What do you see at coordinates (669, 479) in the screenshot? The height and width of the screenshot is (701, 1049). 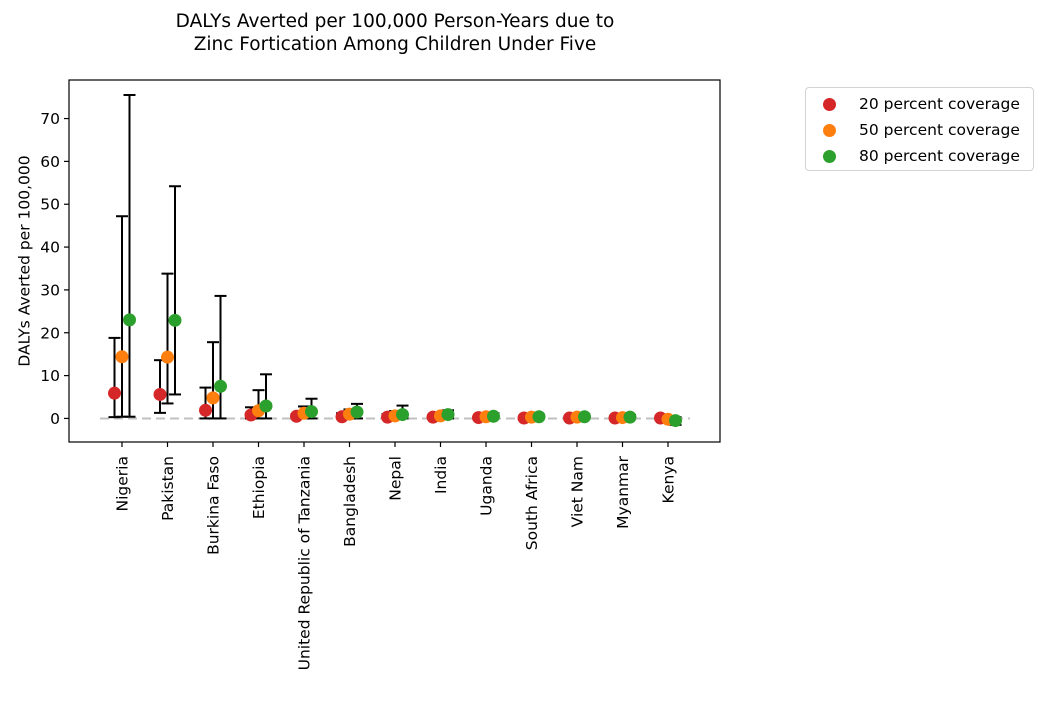 I see `x-tick-label: Kenya` at bounding box center [669, 479].